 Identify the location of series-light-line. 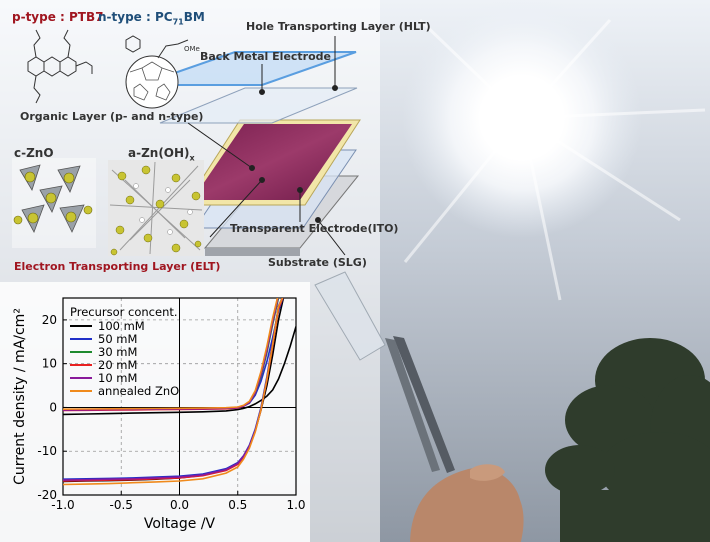
(173, 392).